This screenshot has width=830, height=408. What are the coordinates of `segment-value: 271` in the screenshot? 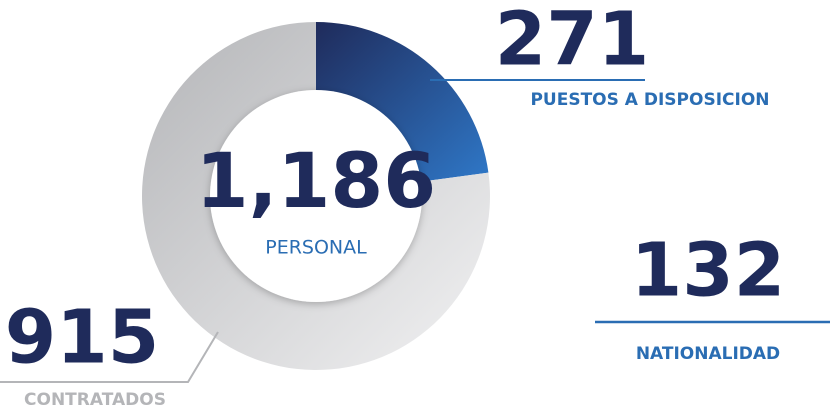 It's located at (572, 41).